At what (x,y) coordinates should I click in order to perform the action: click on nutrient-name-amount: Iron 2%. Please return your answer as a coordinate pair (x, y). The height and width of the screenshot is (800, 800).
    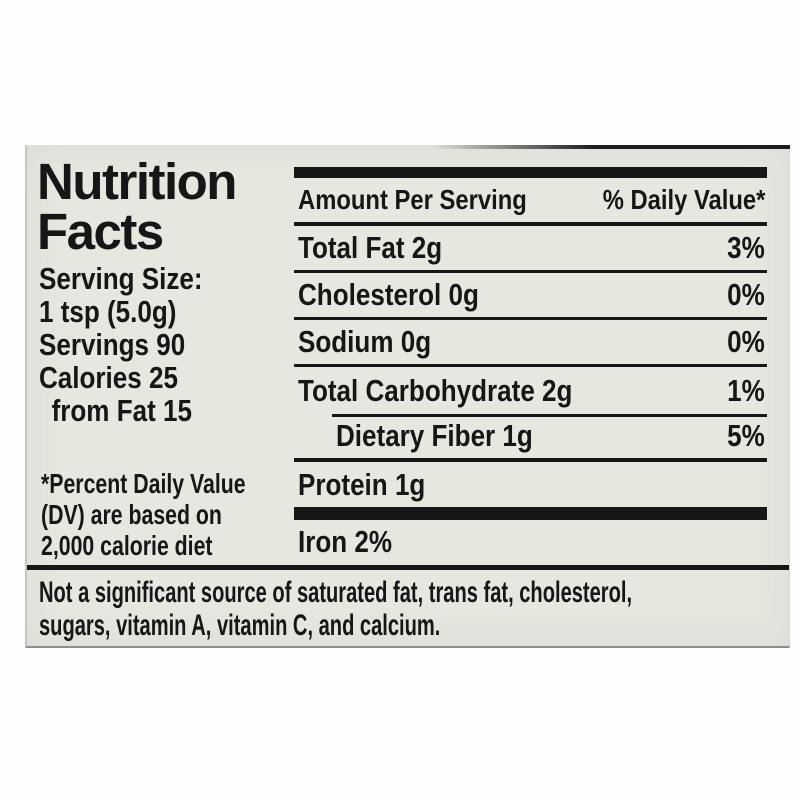
    Looking at the image, I should click on (345, 541).